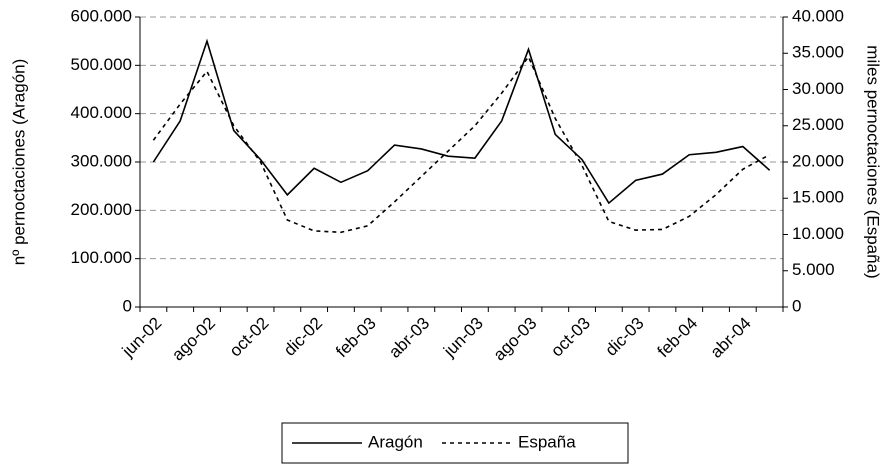  Describe the element at coordinates (101, 112) in the screenshot. I see `y-tick-label: 400.000` at that location.